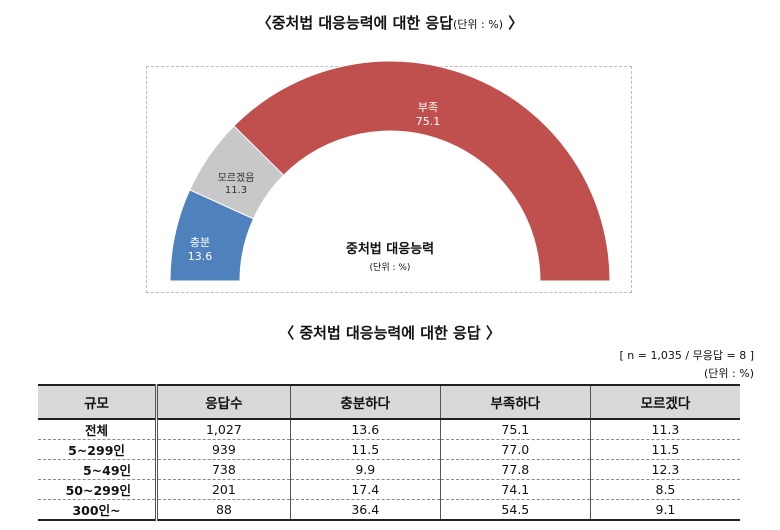  Describe the element at coordinates (686, 355) in the screenshot. I see `table-note-n: [ n = 1,035 / 무응답 = 8 ]` at that location.